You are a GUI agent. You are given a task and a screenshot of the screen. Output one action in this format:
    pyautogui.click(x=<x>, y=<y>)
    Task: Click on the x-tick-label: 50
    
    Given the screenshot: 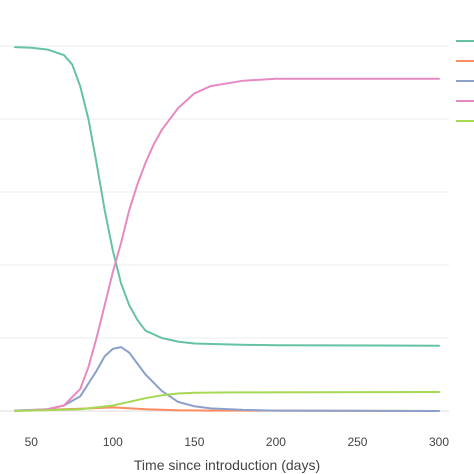 What is the action you would take?
    pyautogui.click(x=32, y=442)
    